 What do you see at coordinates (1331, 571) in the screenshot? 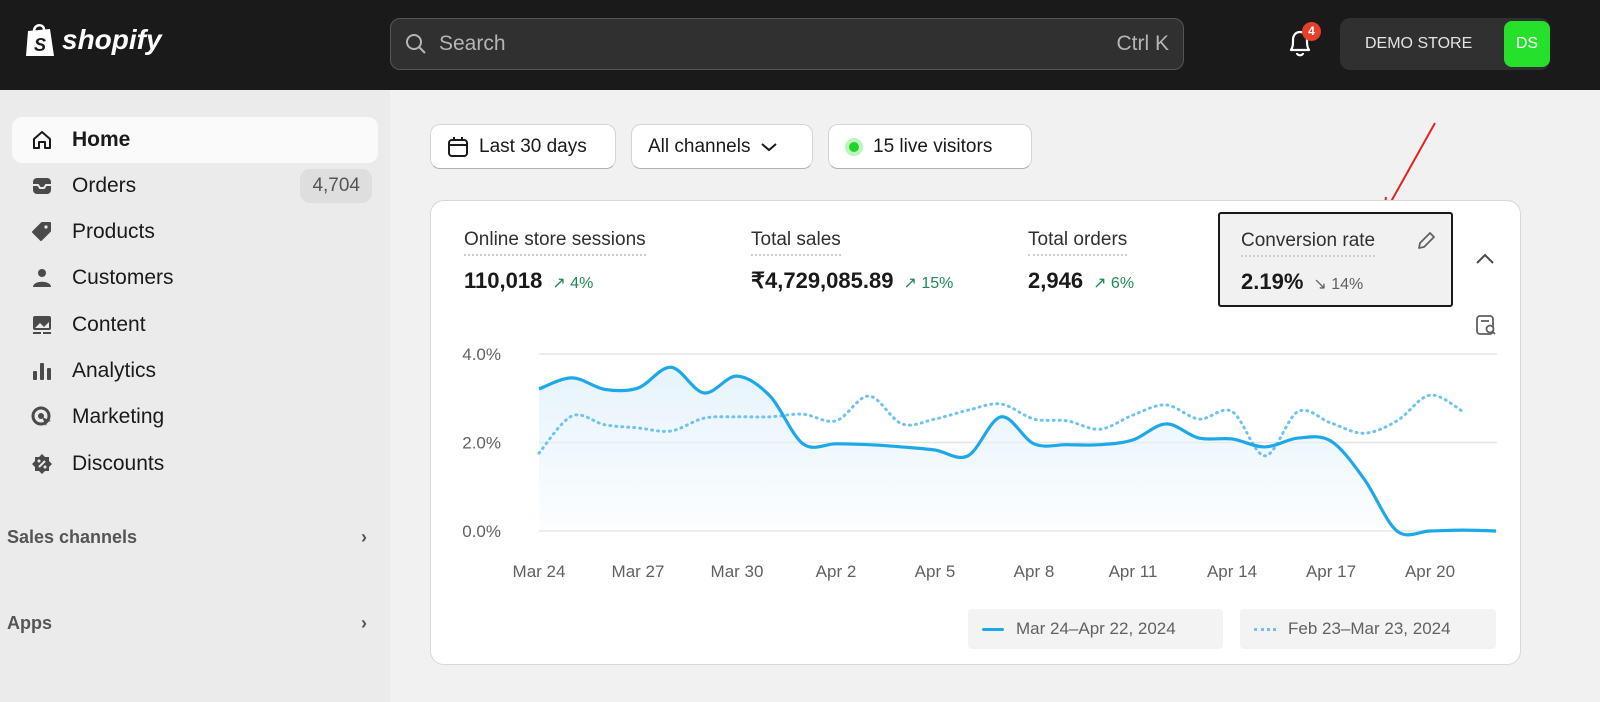
I see `x-tick-label: Apr 17` at bounding box center [1331, 571].